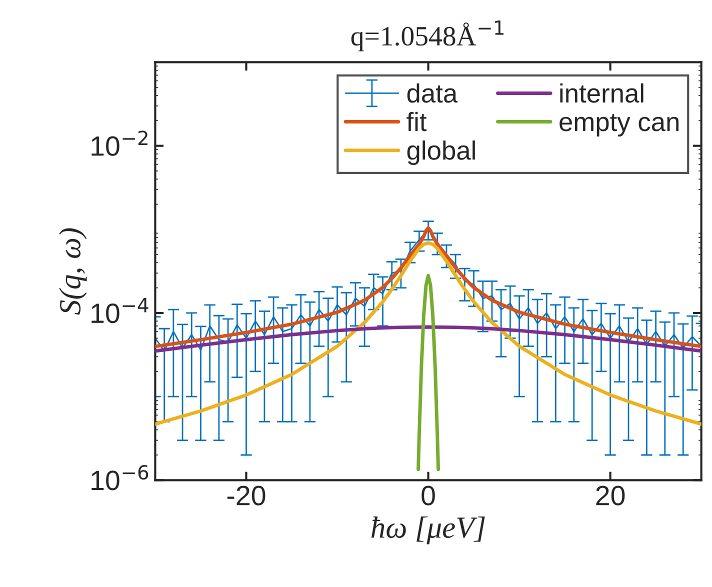 This screenshot has width=712, height=587. What do you see at coordinates (73, 271) in the screenshot?
I see `y-axis-title: S(q, ω)` at bounding box center [73, 271].